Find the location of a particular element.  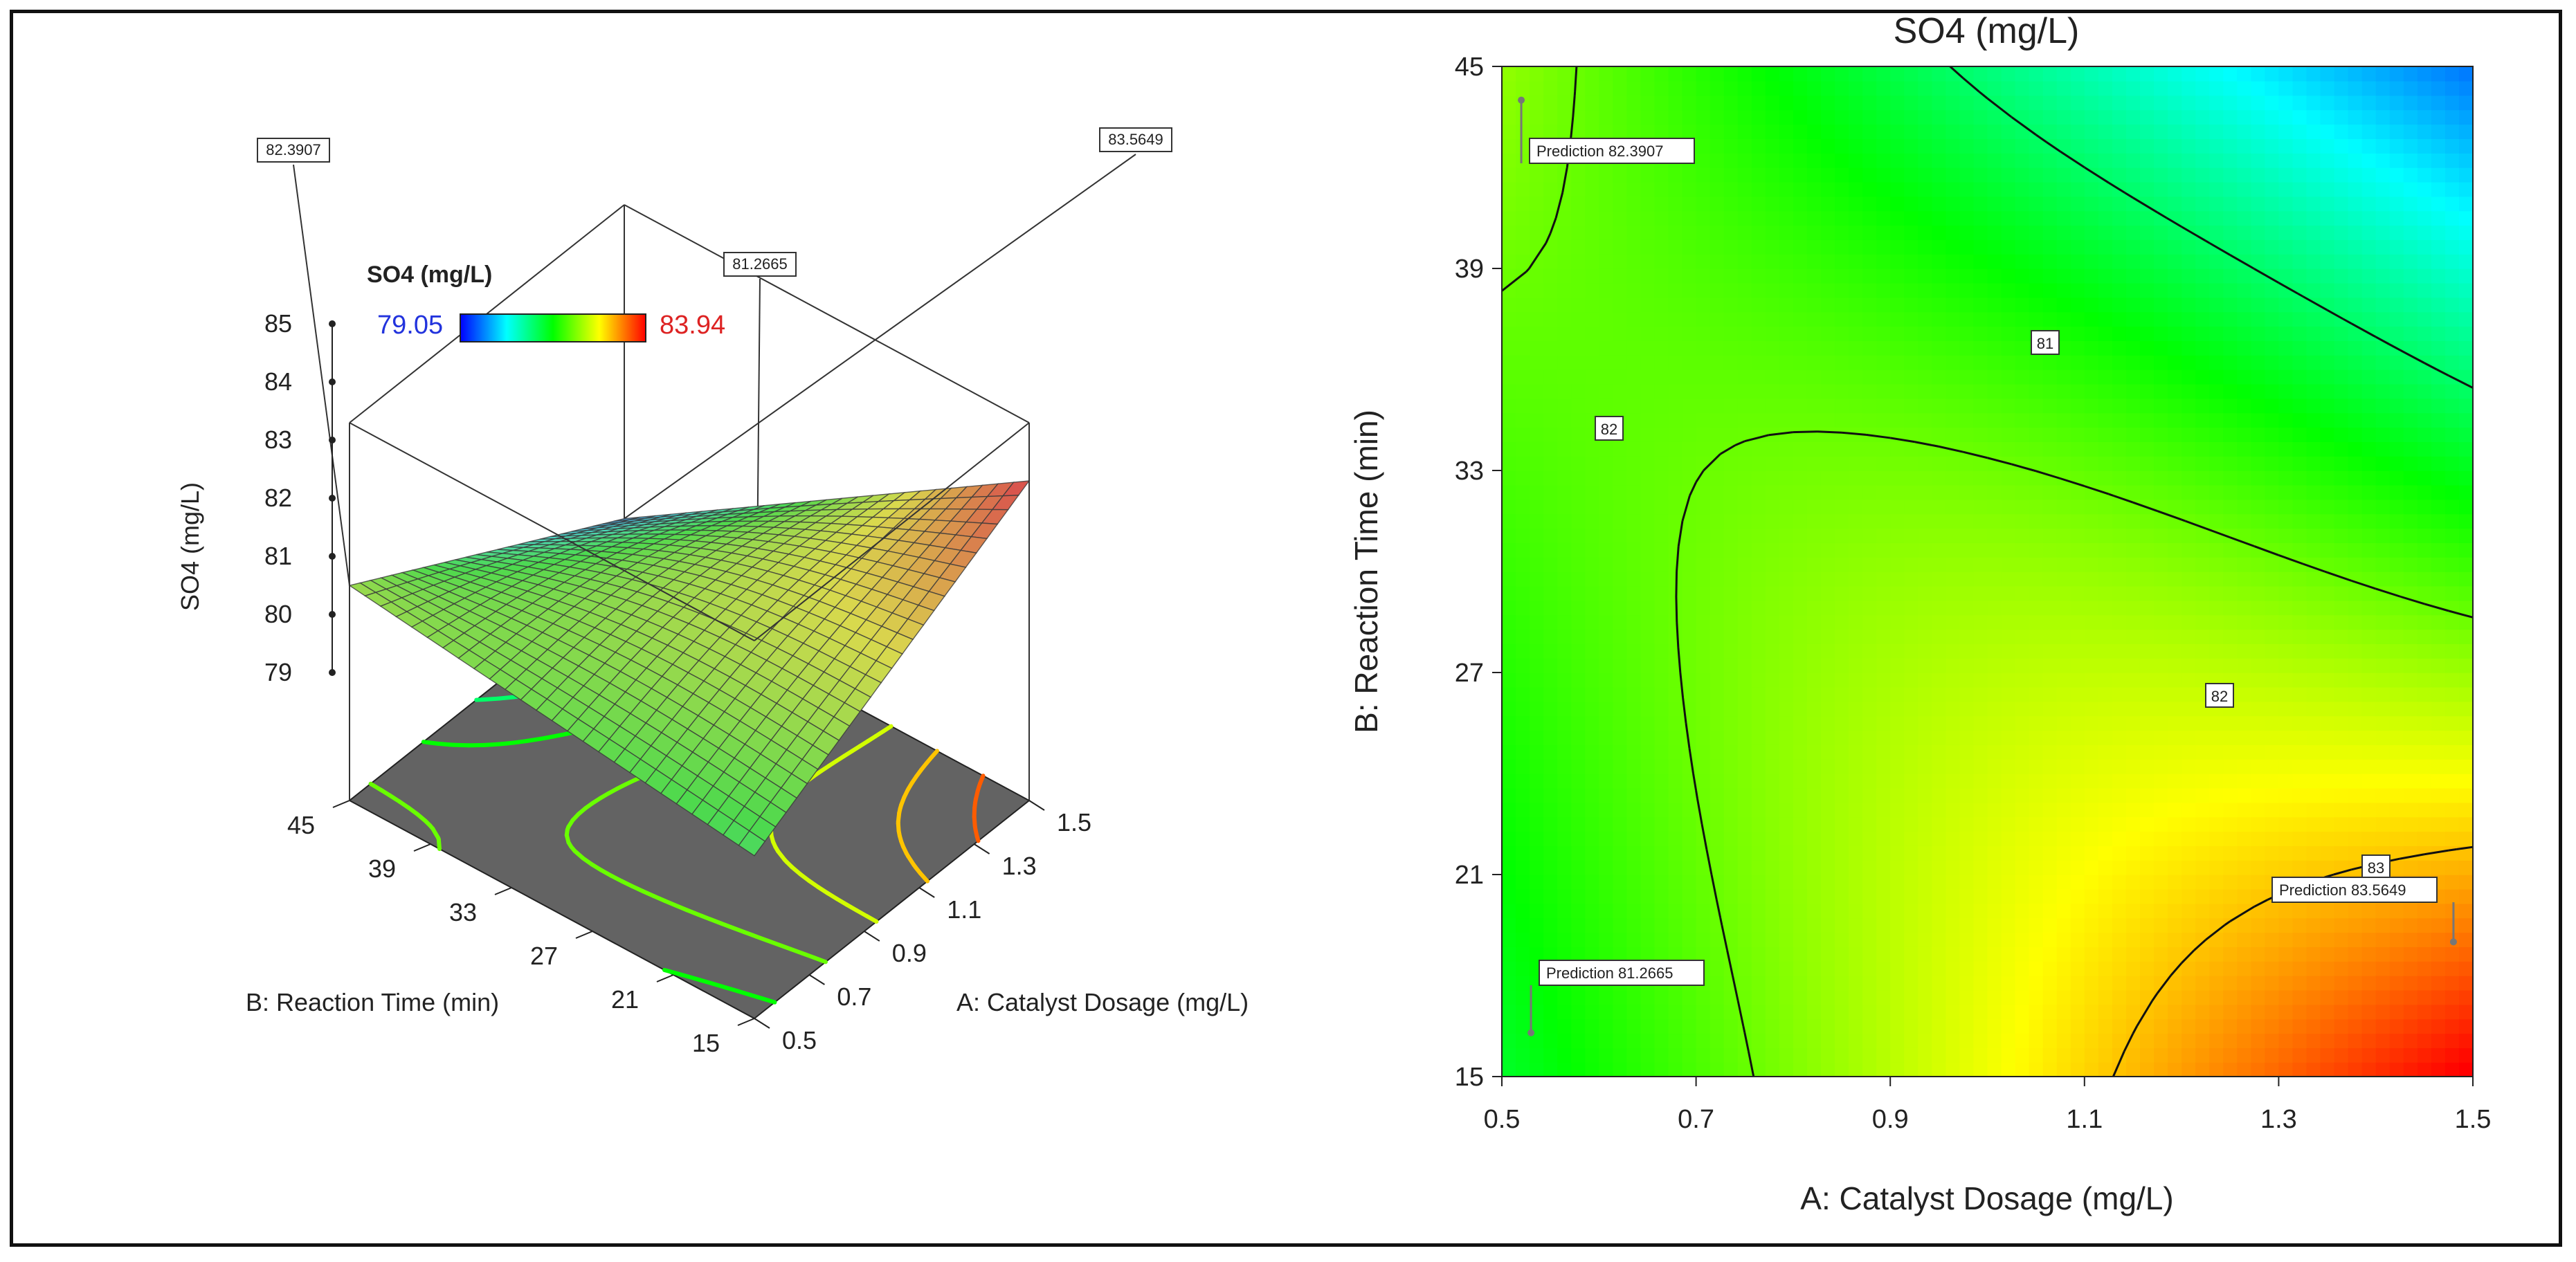

z-axis-label: SO4 (mg/L) is located at coordinates (190, 546).